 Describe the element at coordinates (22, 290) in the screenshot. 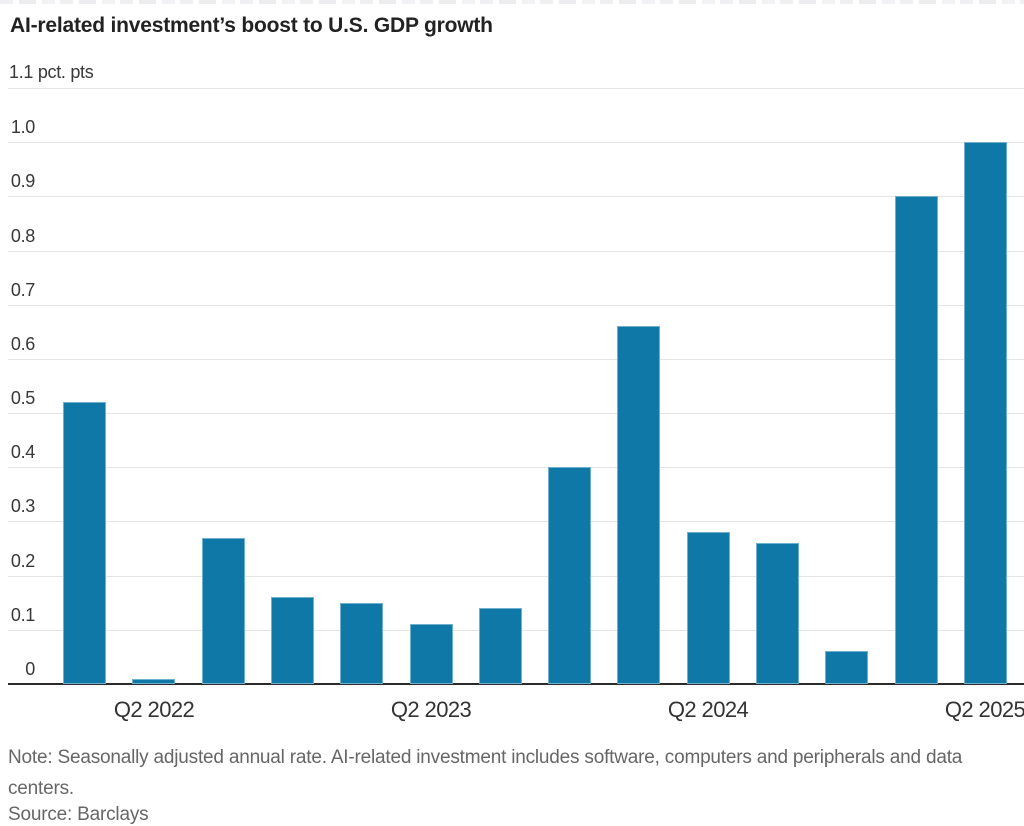

I see `y-tick-label-0.7: 0.7` at that location.